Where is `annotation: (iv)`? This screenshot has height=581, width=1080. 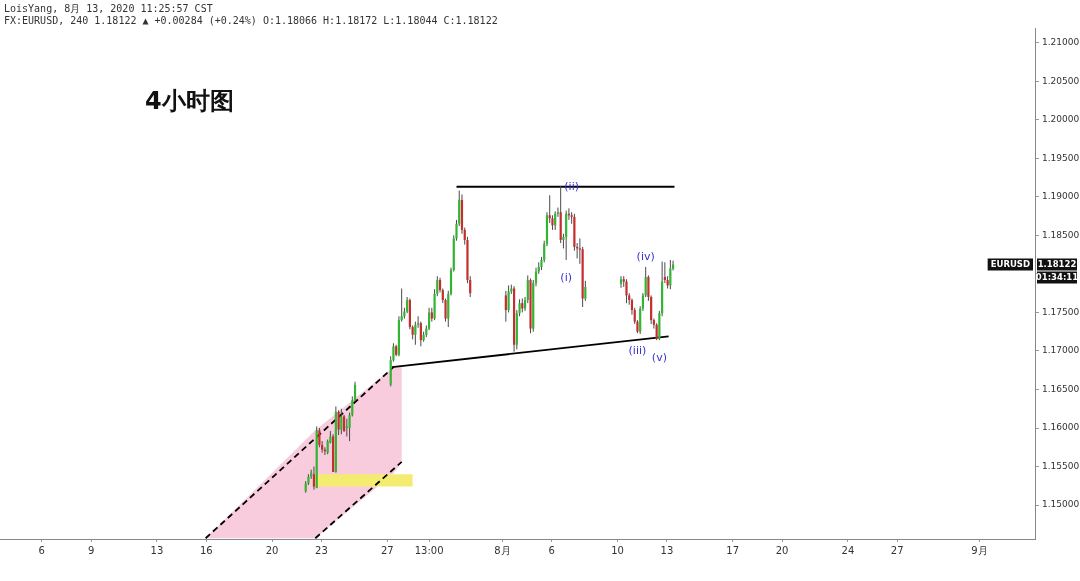 annotation: (iv) is located at coordinates (645, 256).